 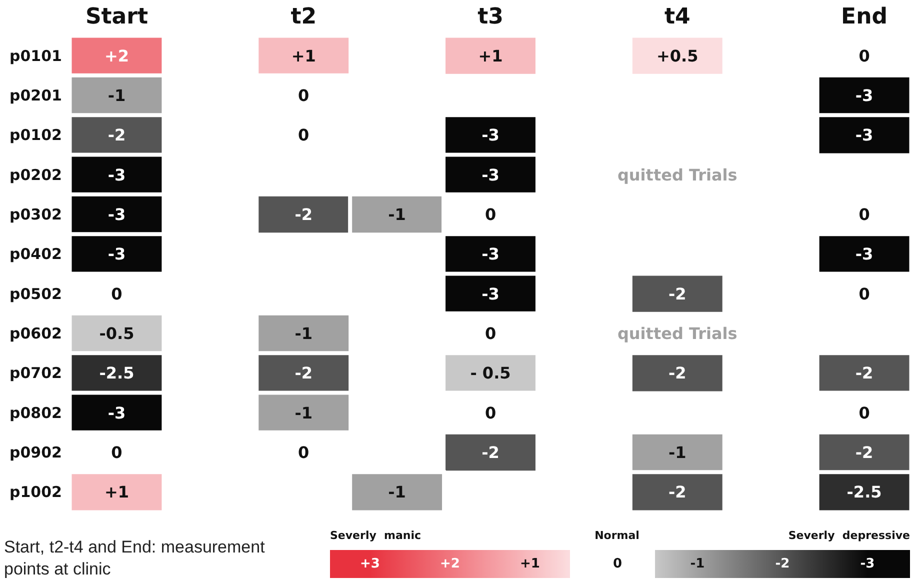 What do you see at coordinates (36, 95) in the screenshot?
I see `y-tick-label: p0201` at bounding box center [36, 95].